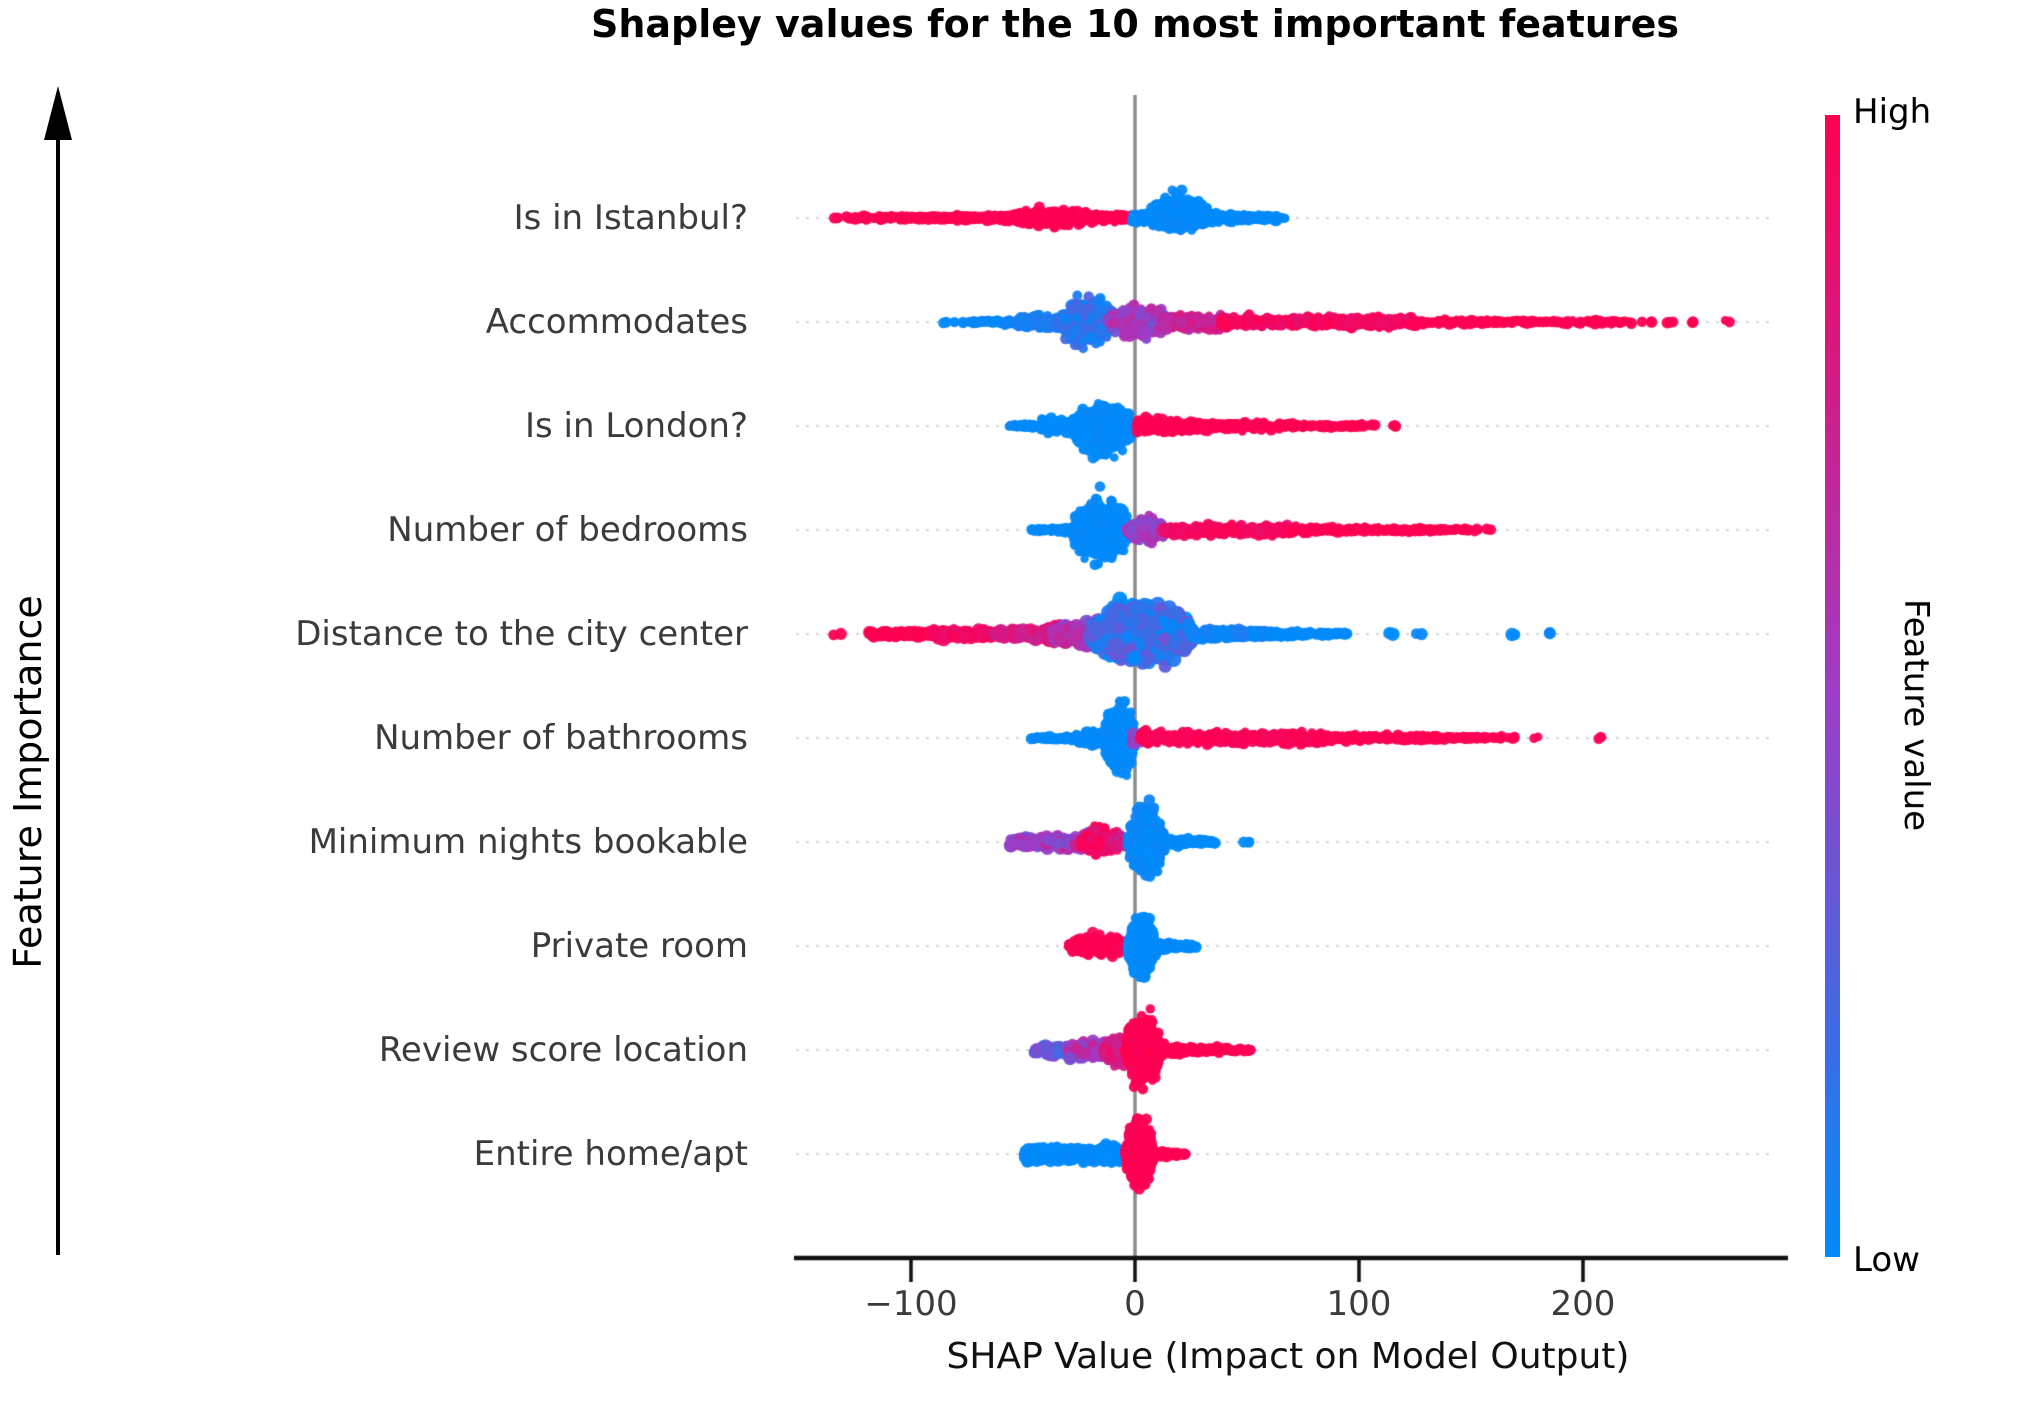 The width and height of the screenshot is (2043, 1421). Describe the element at coordinates (1832, 686) in the screenshot. I see `colorbar-gradient` at that location.